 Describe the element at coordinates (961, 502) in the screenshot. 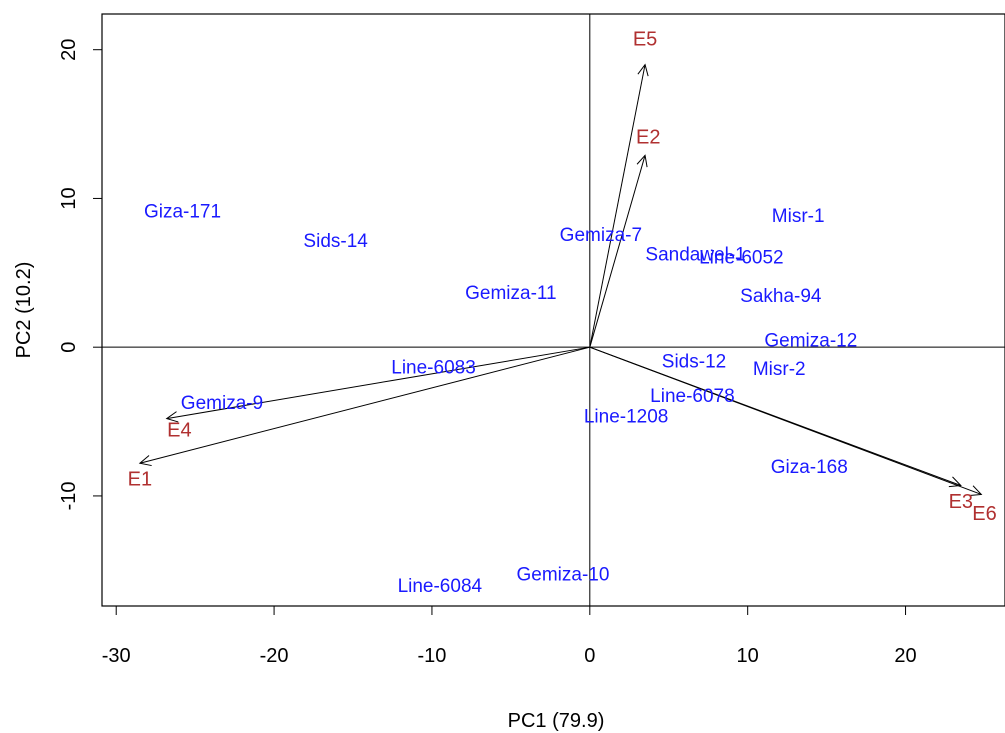

I see `environment-label: E3` at that location.